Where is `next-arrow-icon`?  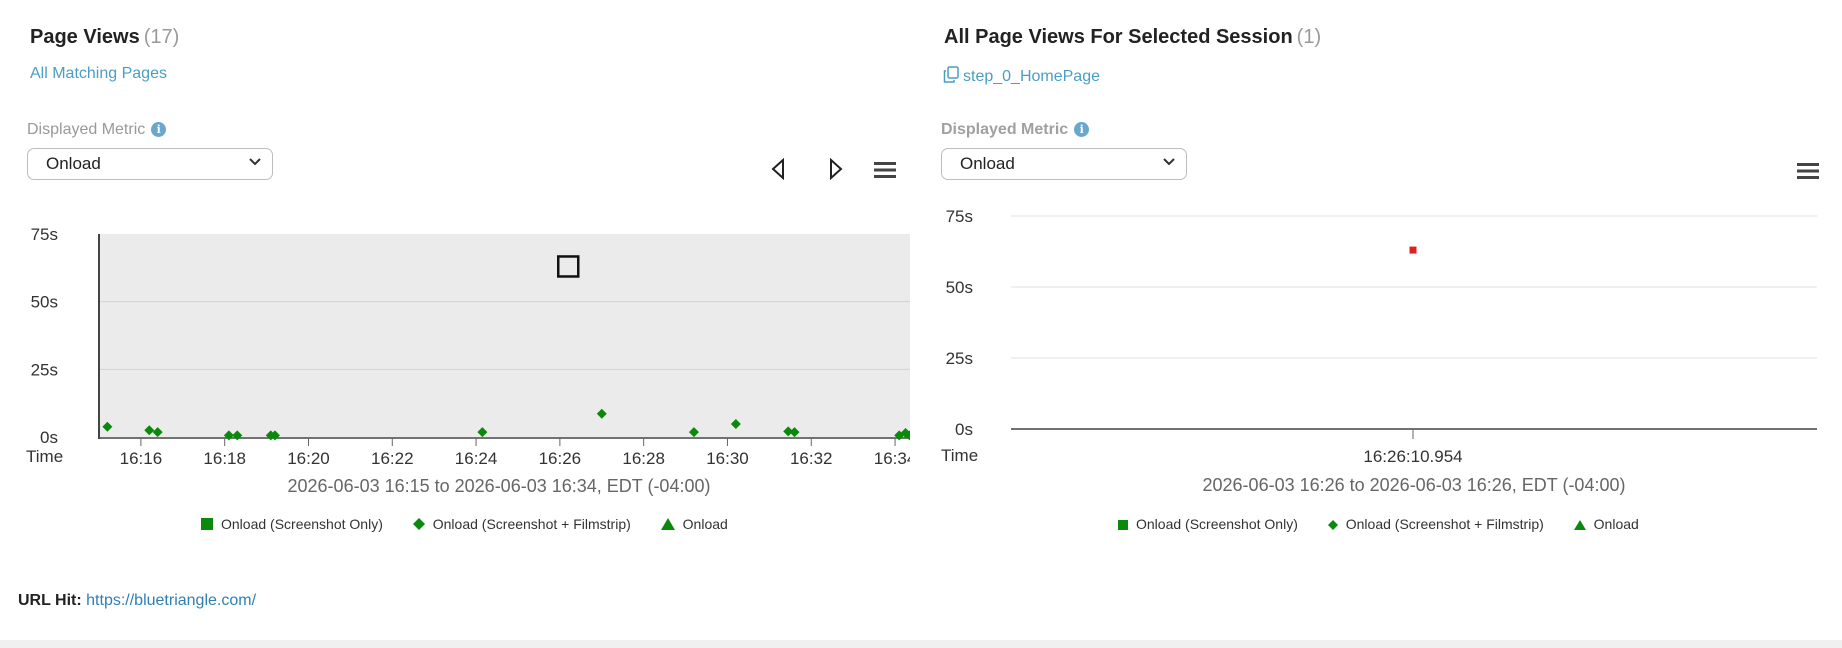 next-arrow-icon is located at coordinates (836, 169).